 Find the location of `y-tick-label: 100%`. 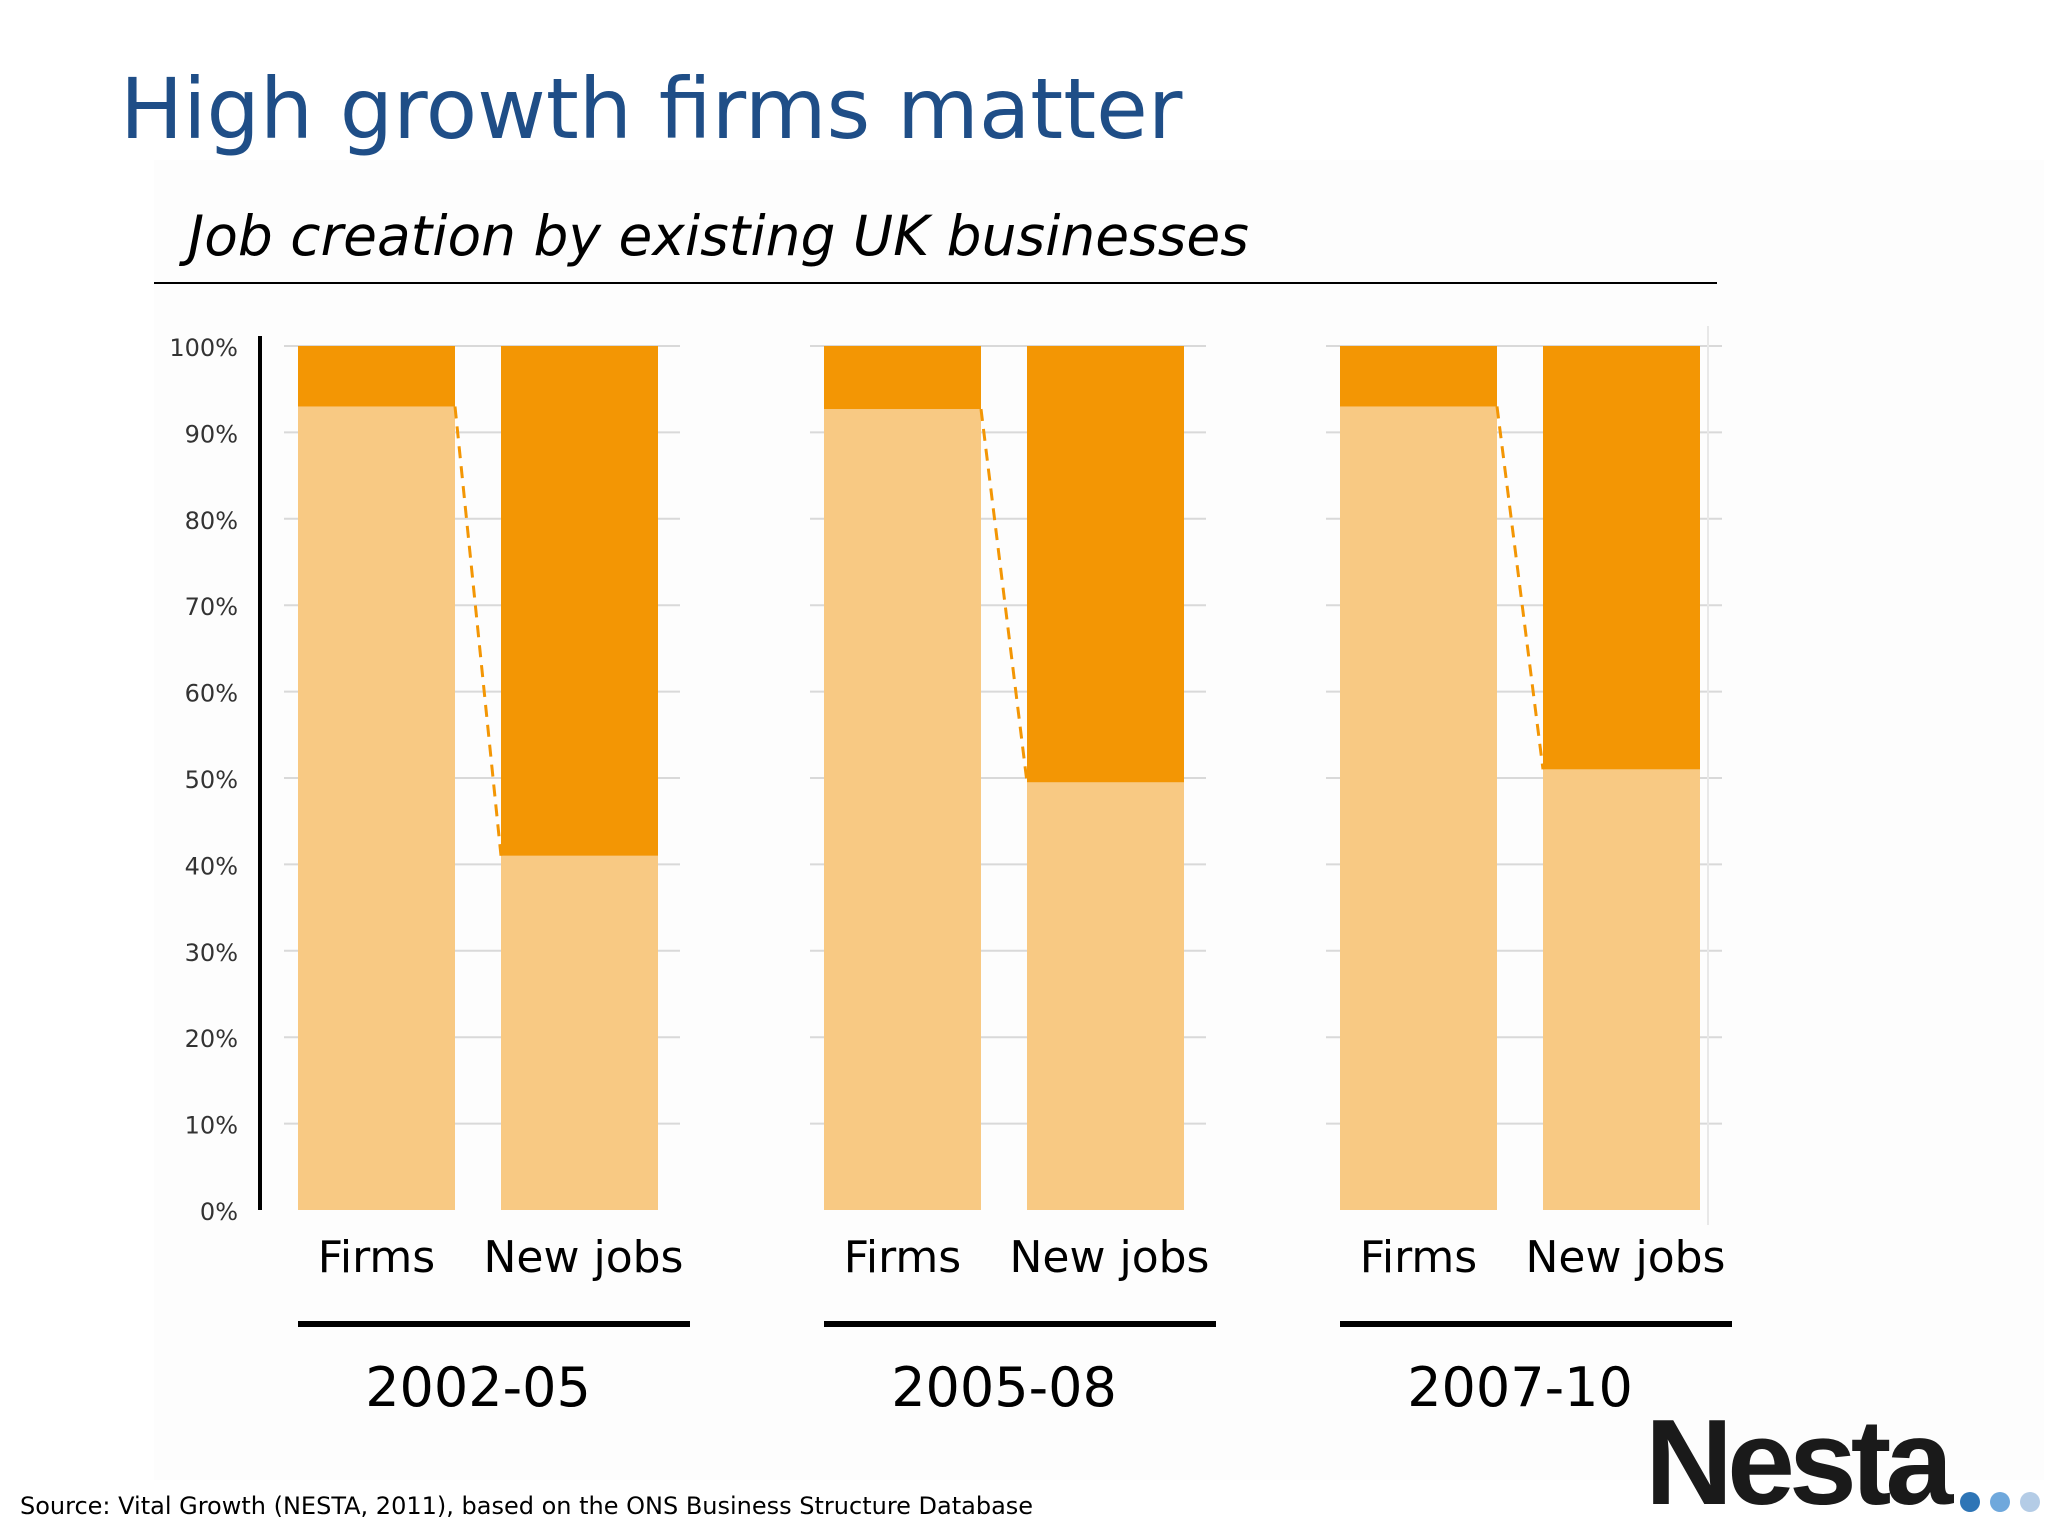

y-tick-label: 100% is located at coordinates (203, 348).